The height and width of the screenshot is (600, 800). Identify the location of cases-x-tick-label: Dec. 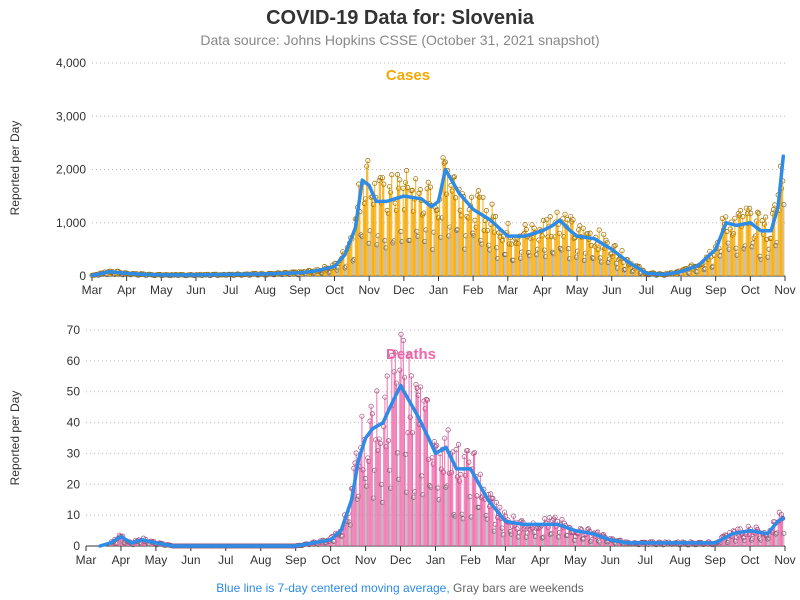
(403, 290).